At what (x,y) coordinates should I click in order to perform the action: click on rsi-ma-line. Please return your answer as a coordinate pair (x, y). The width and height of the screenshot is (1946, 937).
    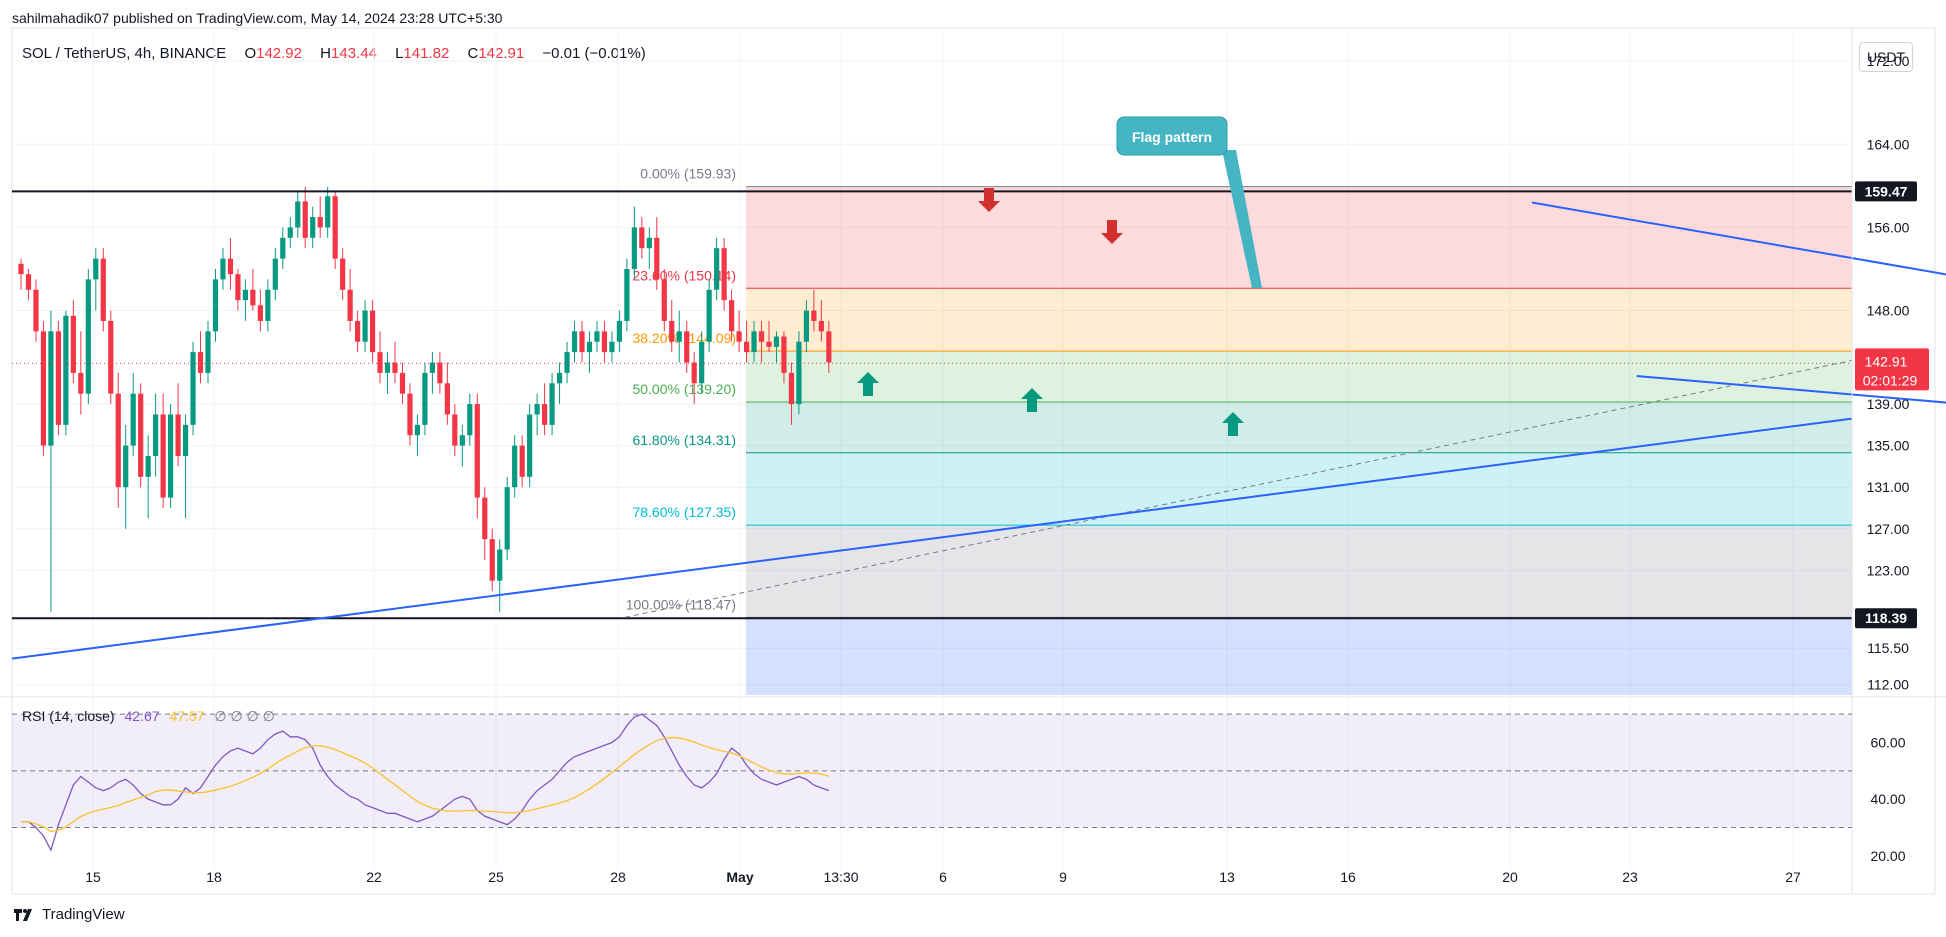
    Looking at the image, I should click on (425, 784).